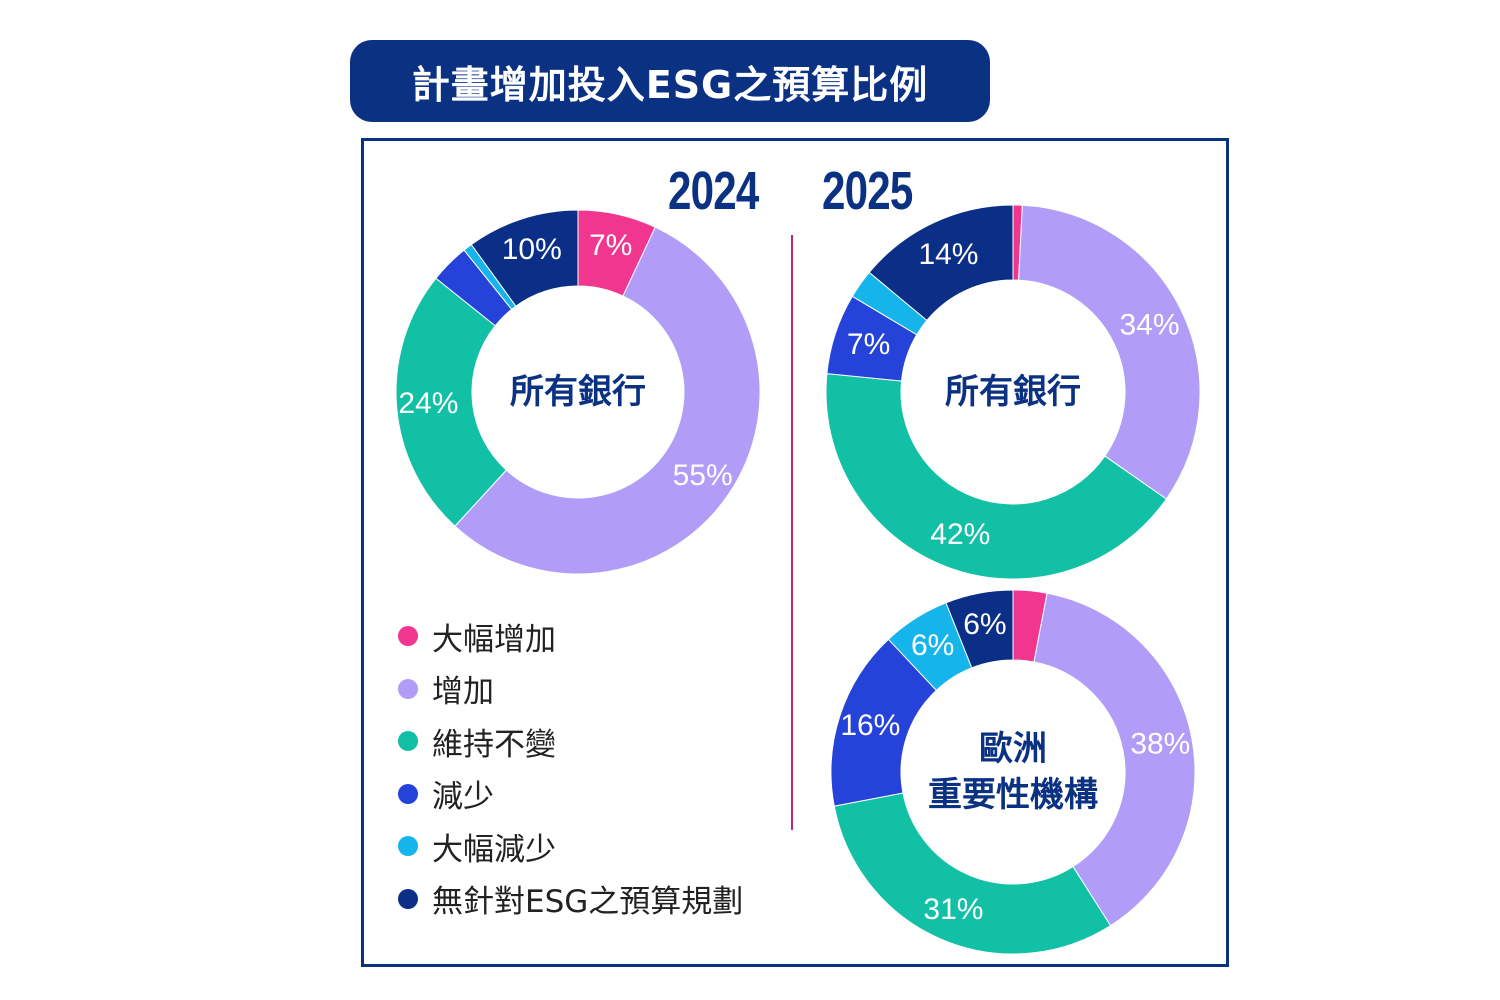 This screenshot has width=1500, height=1000. What do you see at coordinates (428, 403) in the screenshot?
I see `segment-value-label: 24%` at bounding box center [428, 403].